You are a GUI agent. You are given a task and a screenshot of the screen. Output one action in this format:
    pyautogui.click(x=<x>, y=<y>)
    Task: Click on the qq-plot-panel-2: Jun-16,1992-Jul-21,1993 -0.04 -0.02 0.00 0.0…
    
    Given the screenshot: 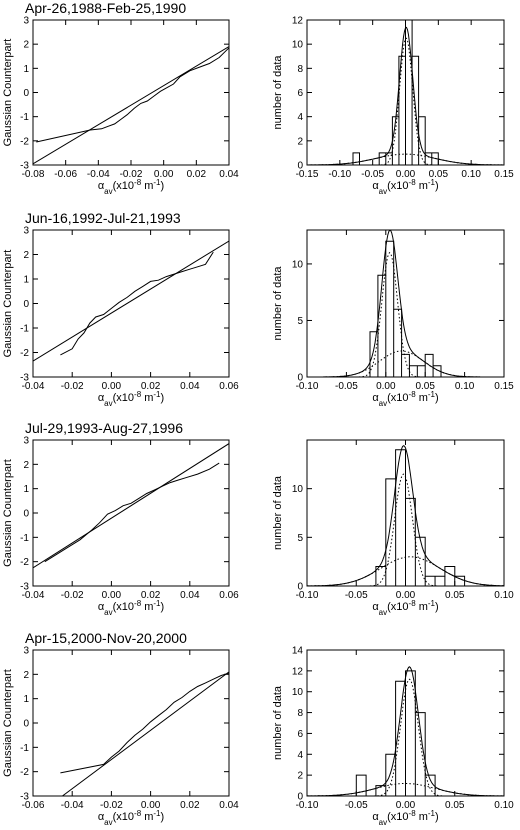 What is the action you would take?
    pyautogui.click(x=120, y=309)
    